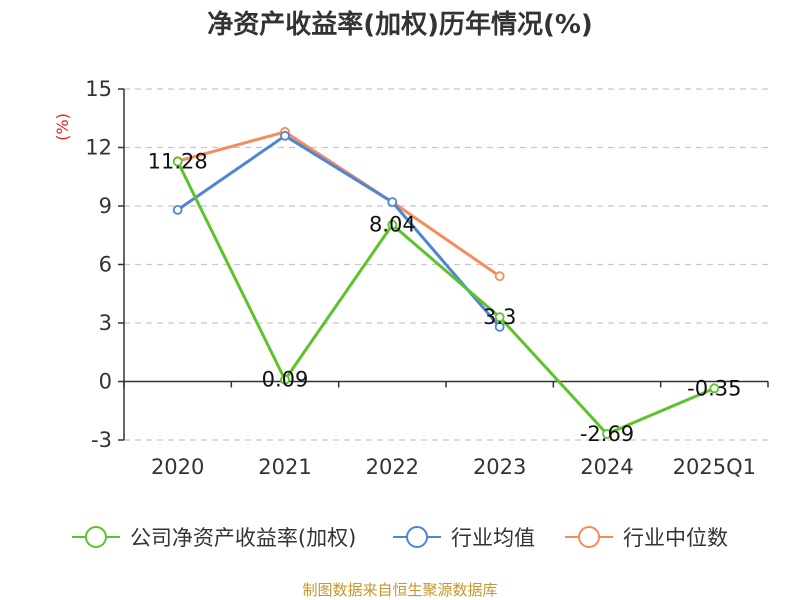 The image size is (800, 600). Describe the element at coordinates (399, 590) in the screenshot. I see `source-note: 制图数据来自恒生聚源数据库` at that location.